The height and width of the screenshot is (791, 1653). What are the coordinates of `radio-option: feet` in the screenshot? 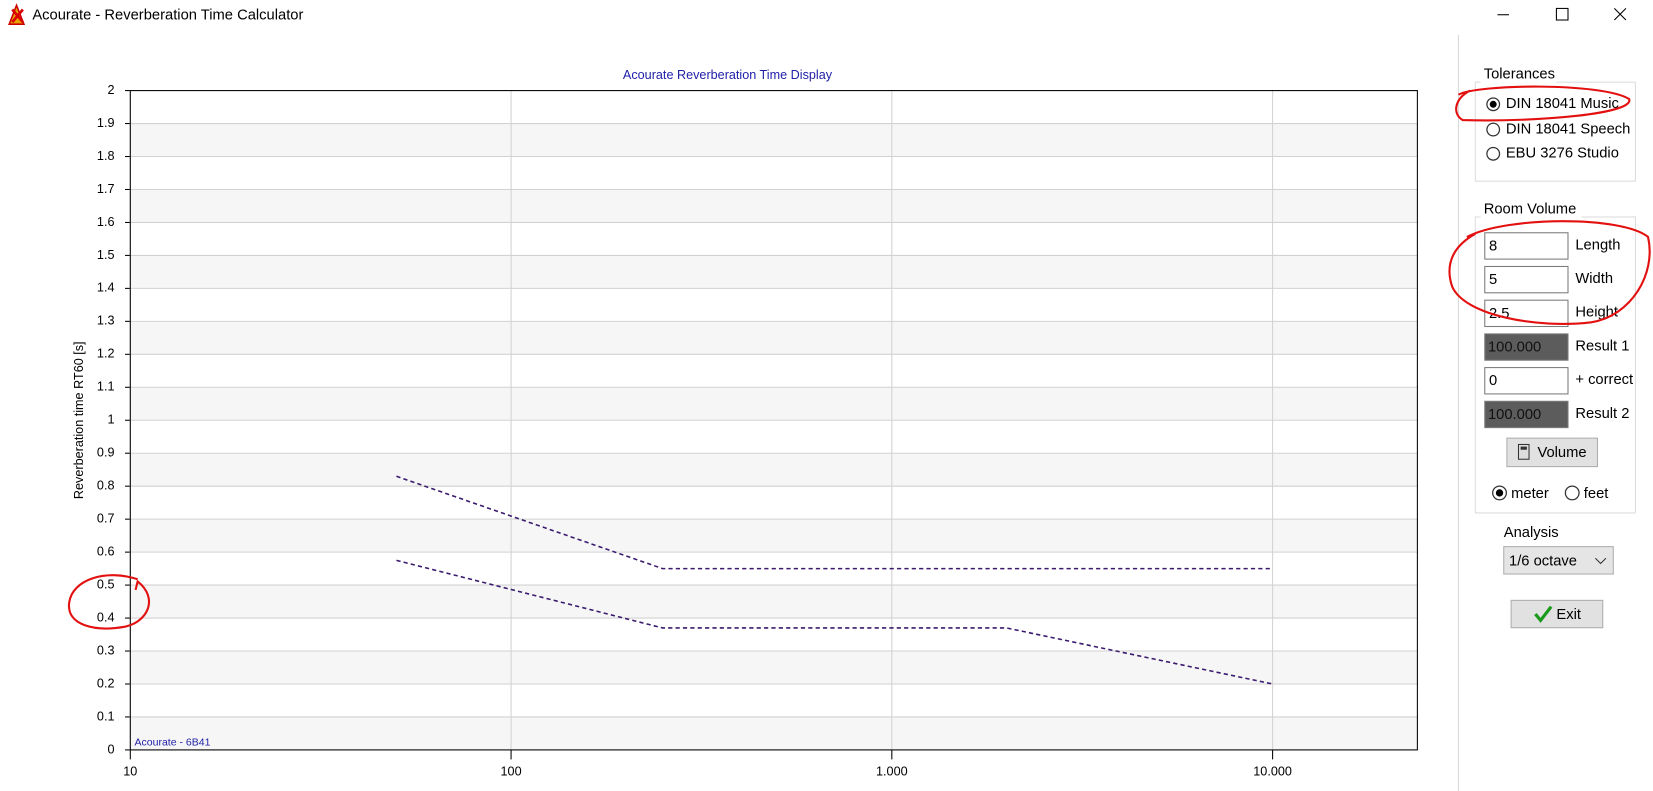 It's located at (1586, 493).